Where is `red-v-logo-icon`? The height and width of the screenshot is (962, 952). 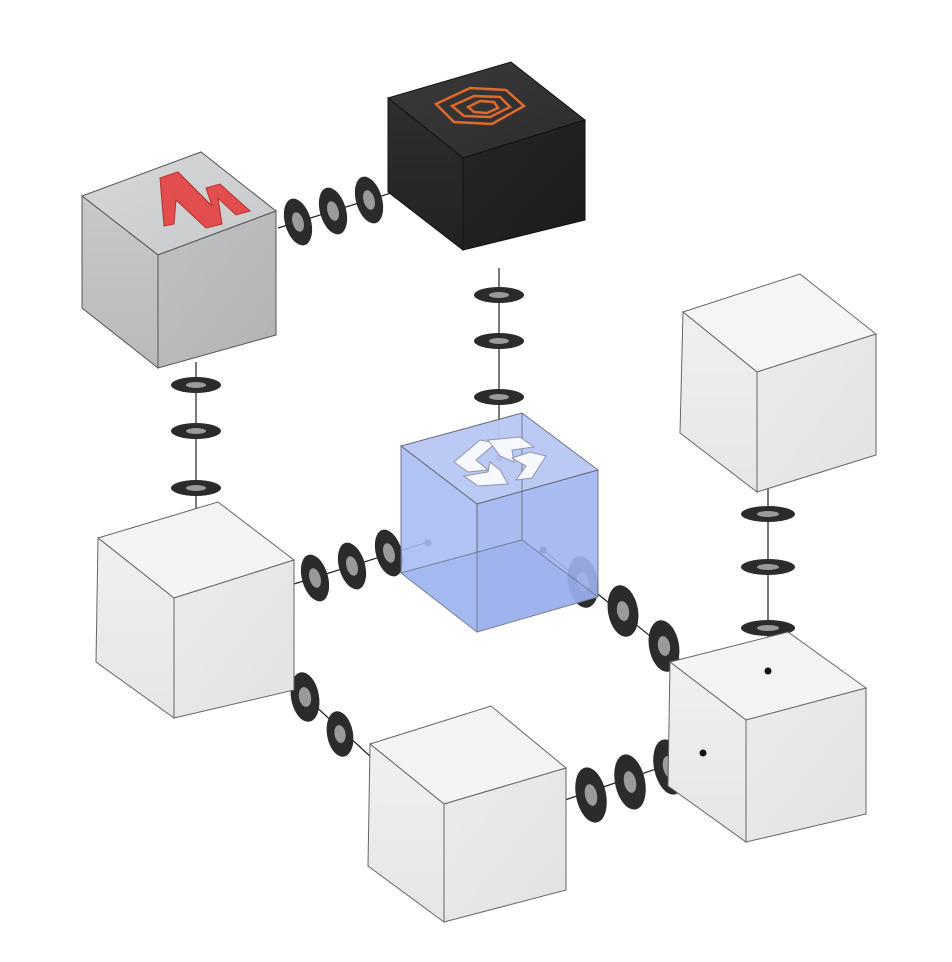 red-v-logo-icon is located at coordinates (205, 200).